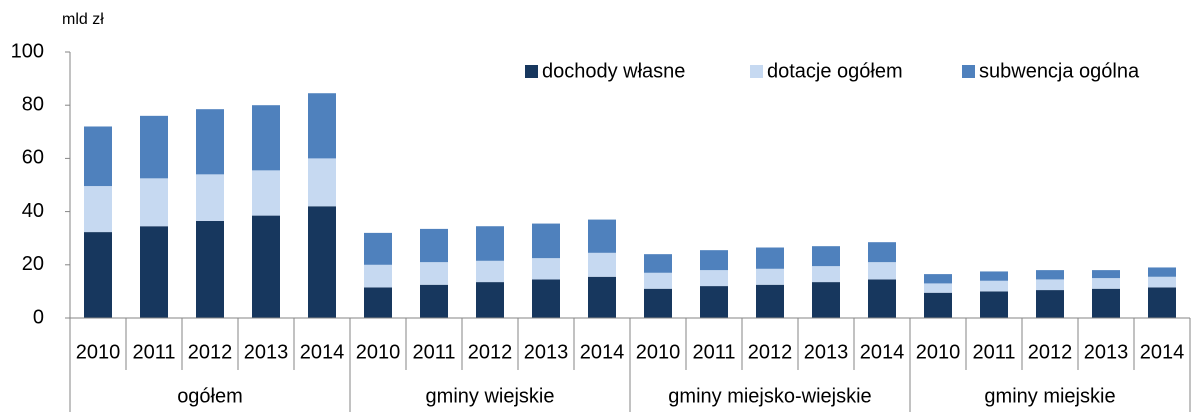 The height and width of the screenshot is (417, 1193). I want to click on group-label: gminy miejsko-wiejskie, so click(769, 396).